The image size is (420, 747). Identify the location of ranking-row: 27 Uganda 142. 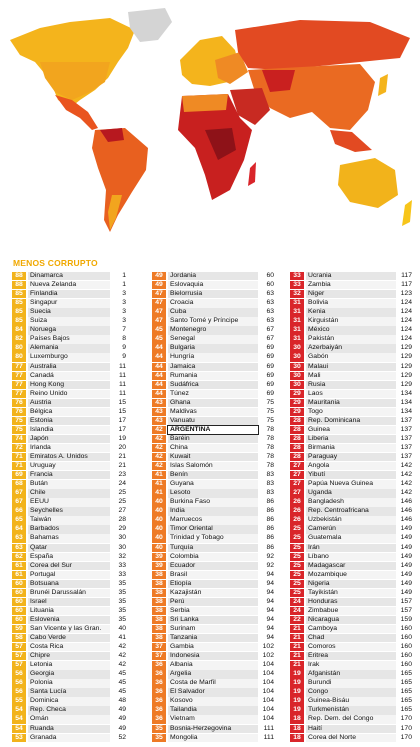
(352, 493).